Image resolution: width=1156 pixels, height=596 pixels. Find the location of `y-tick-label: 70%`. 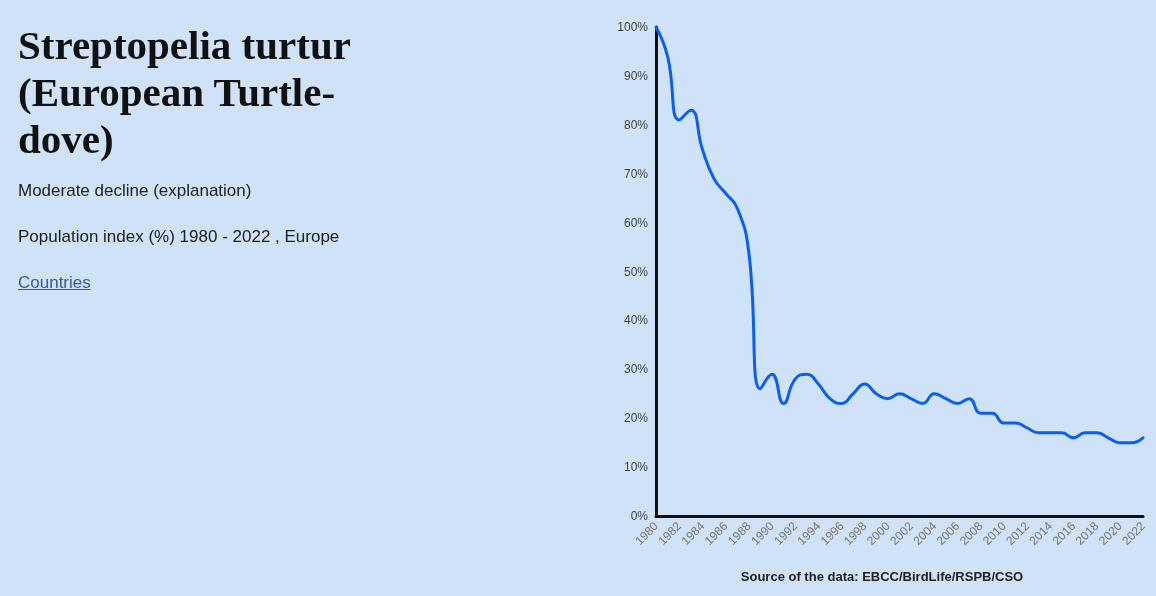

y-tick-label: 70% is located at coordinates (636, 173).